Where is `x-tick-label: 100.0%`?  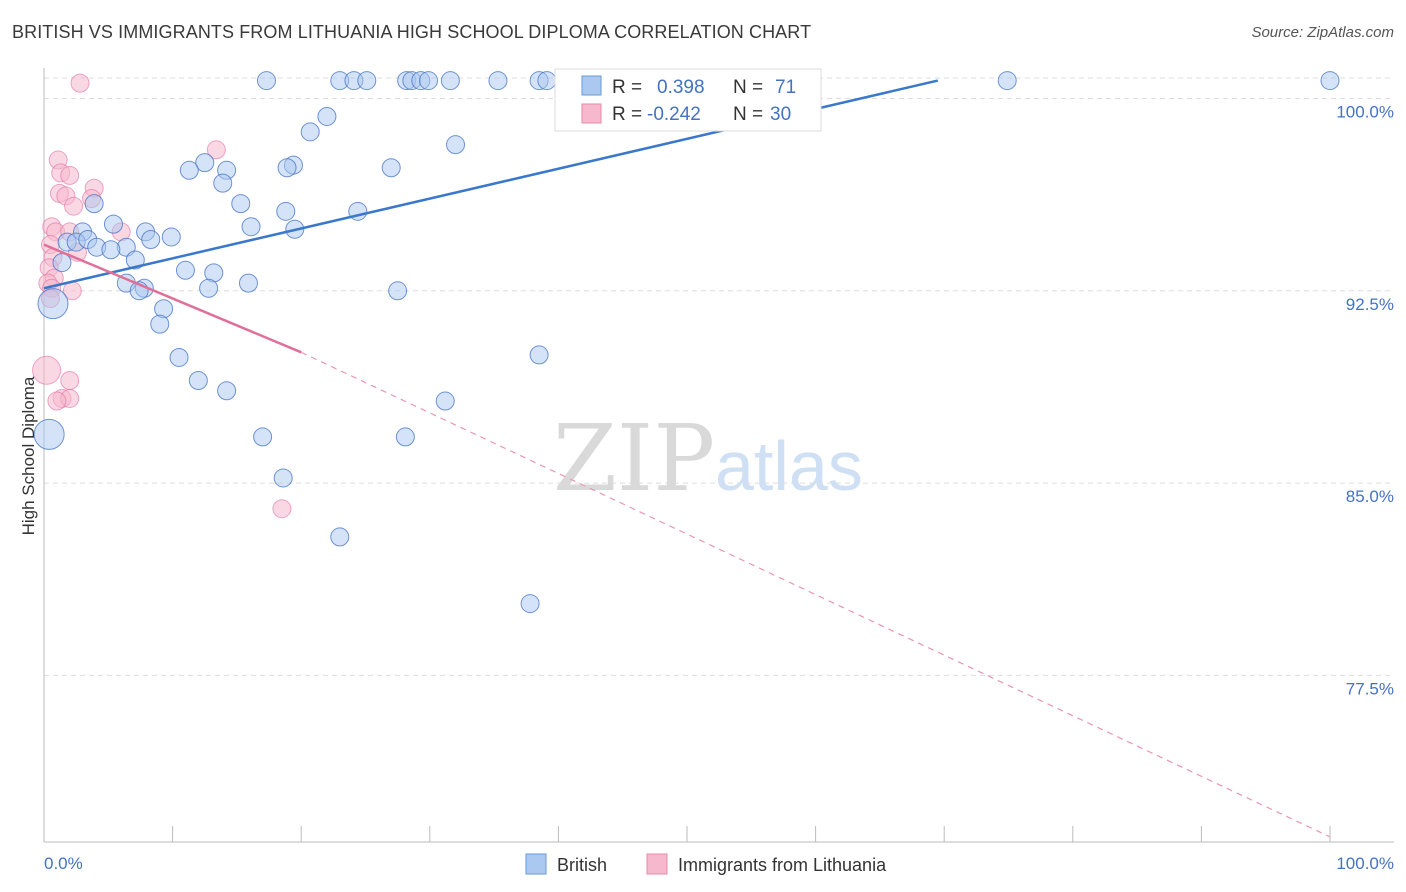
x-tick-label: 100.0% is located at coordinates (1365, 863).